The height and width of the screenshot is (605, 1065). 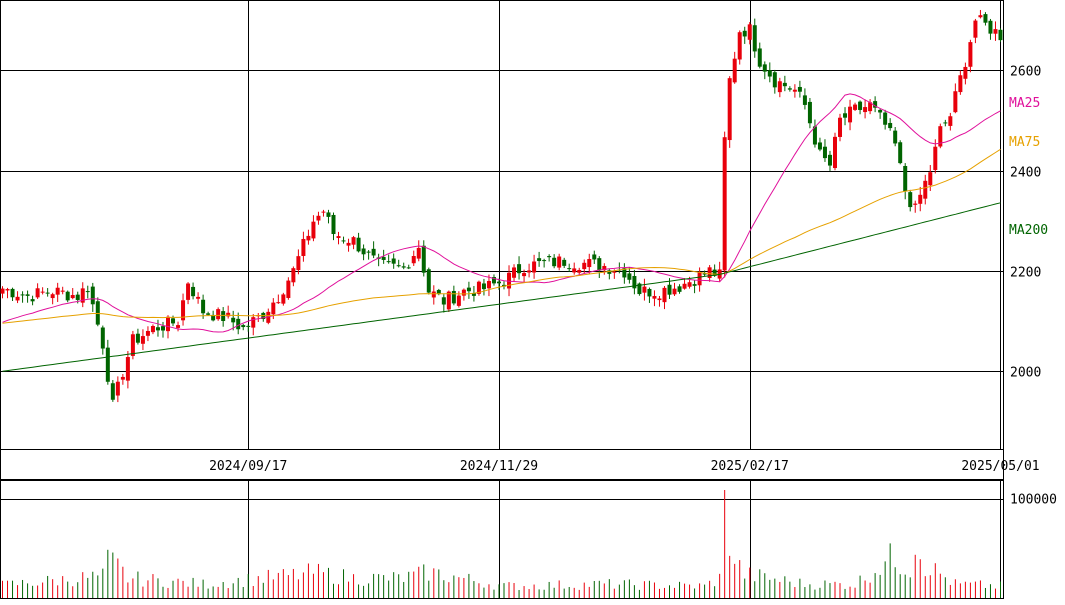 I want to click on price-tick-label: 2600, so click(x=1025, y=72).